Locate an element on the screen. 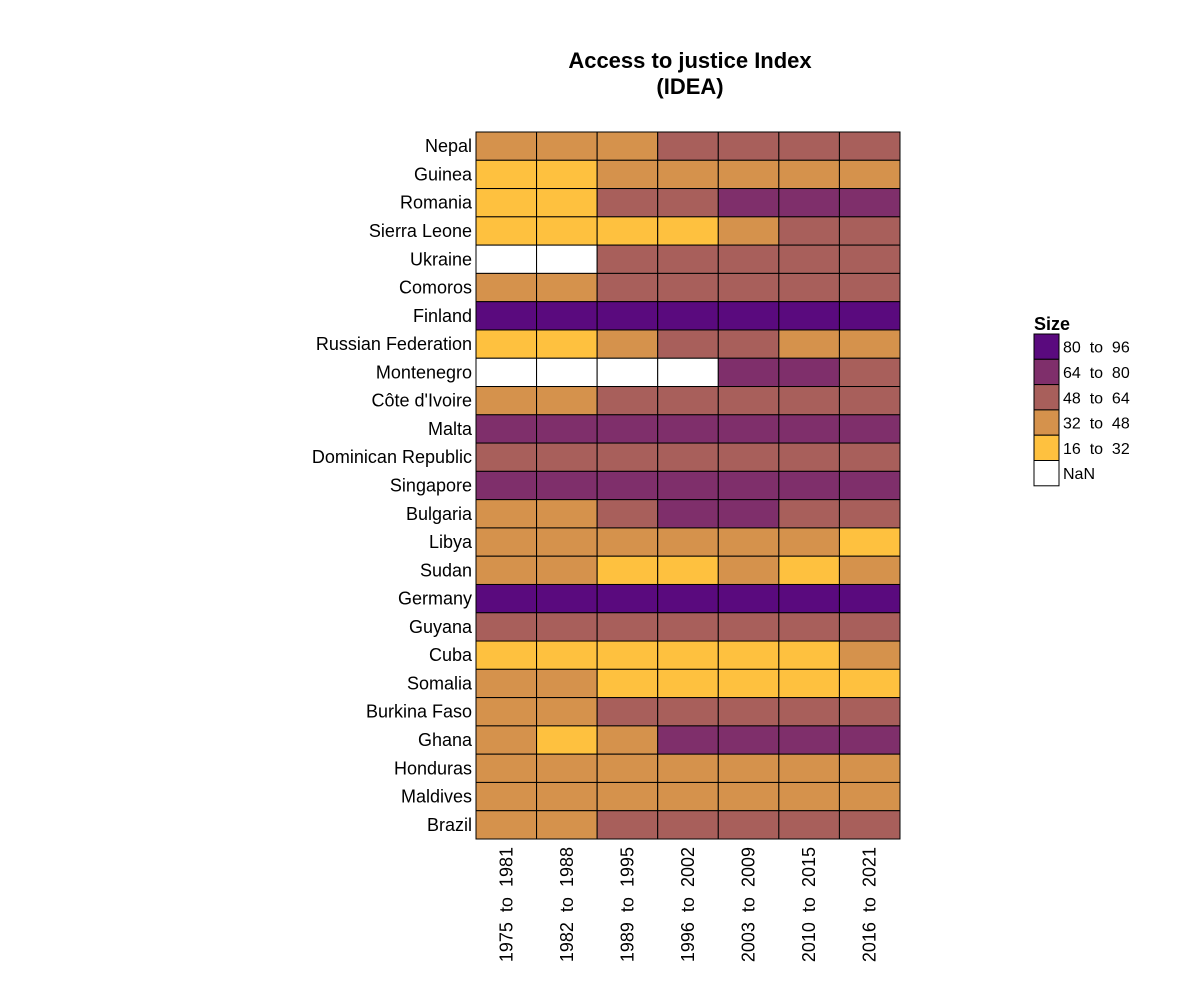  row-label: Malta is located at coordinates (450, 429).